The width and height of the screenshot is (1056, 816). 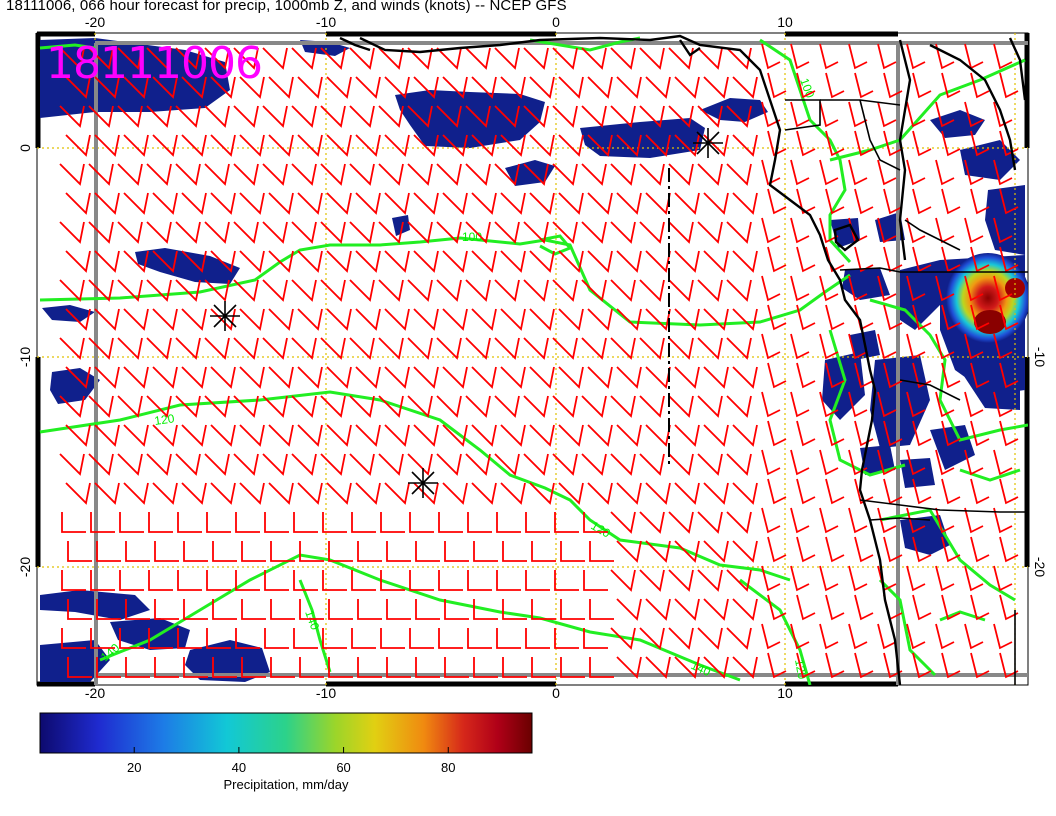 I want to click on coast-far-east, so click(x=1017, y=69).